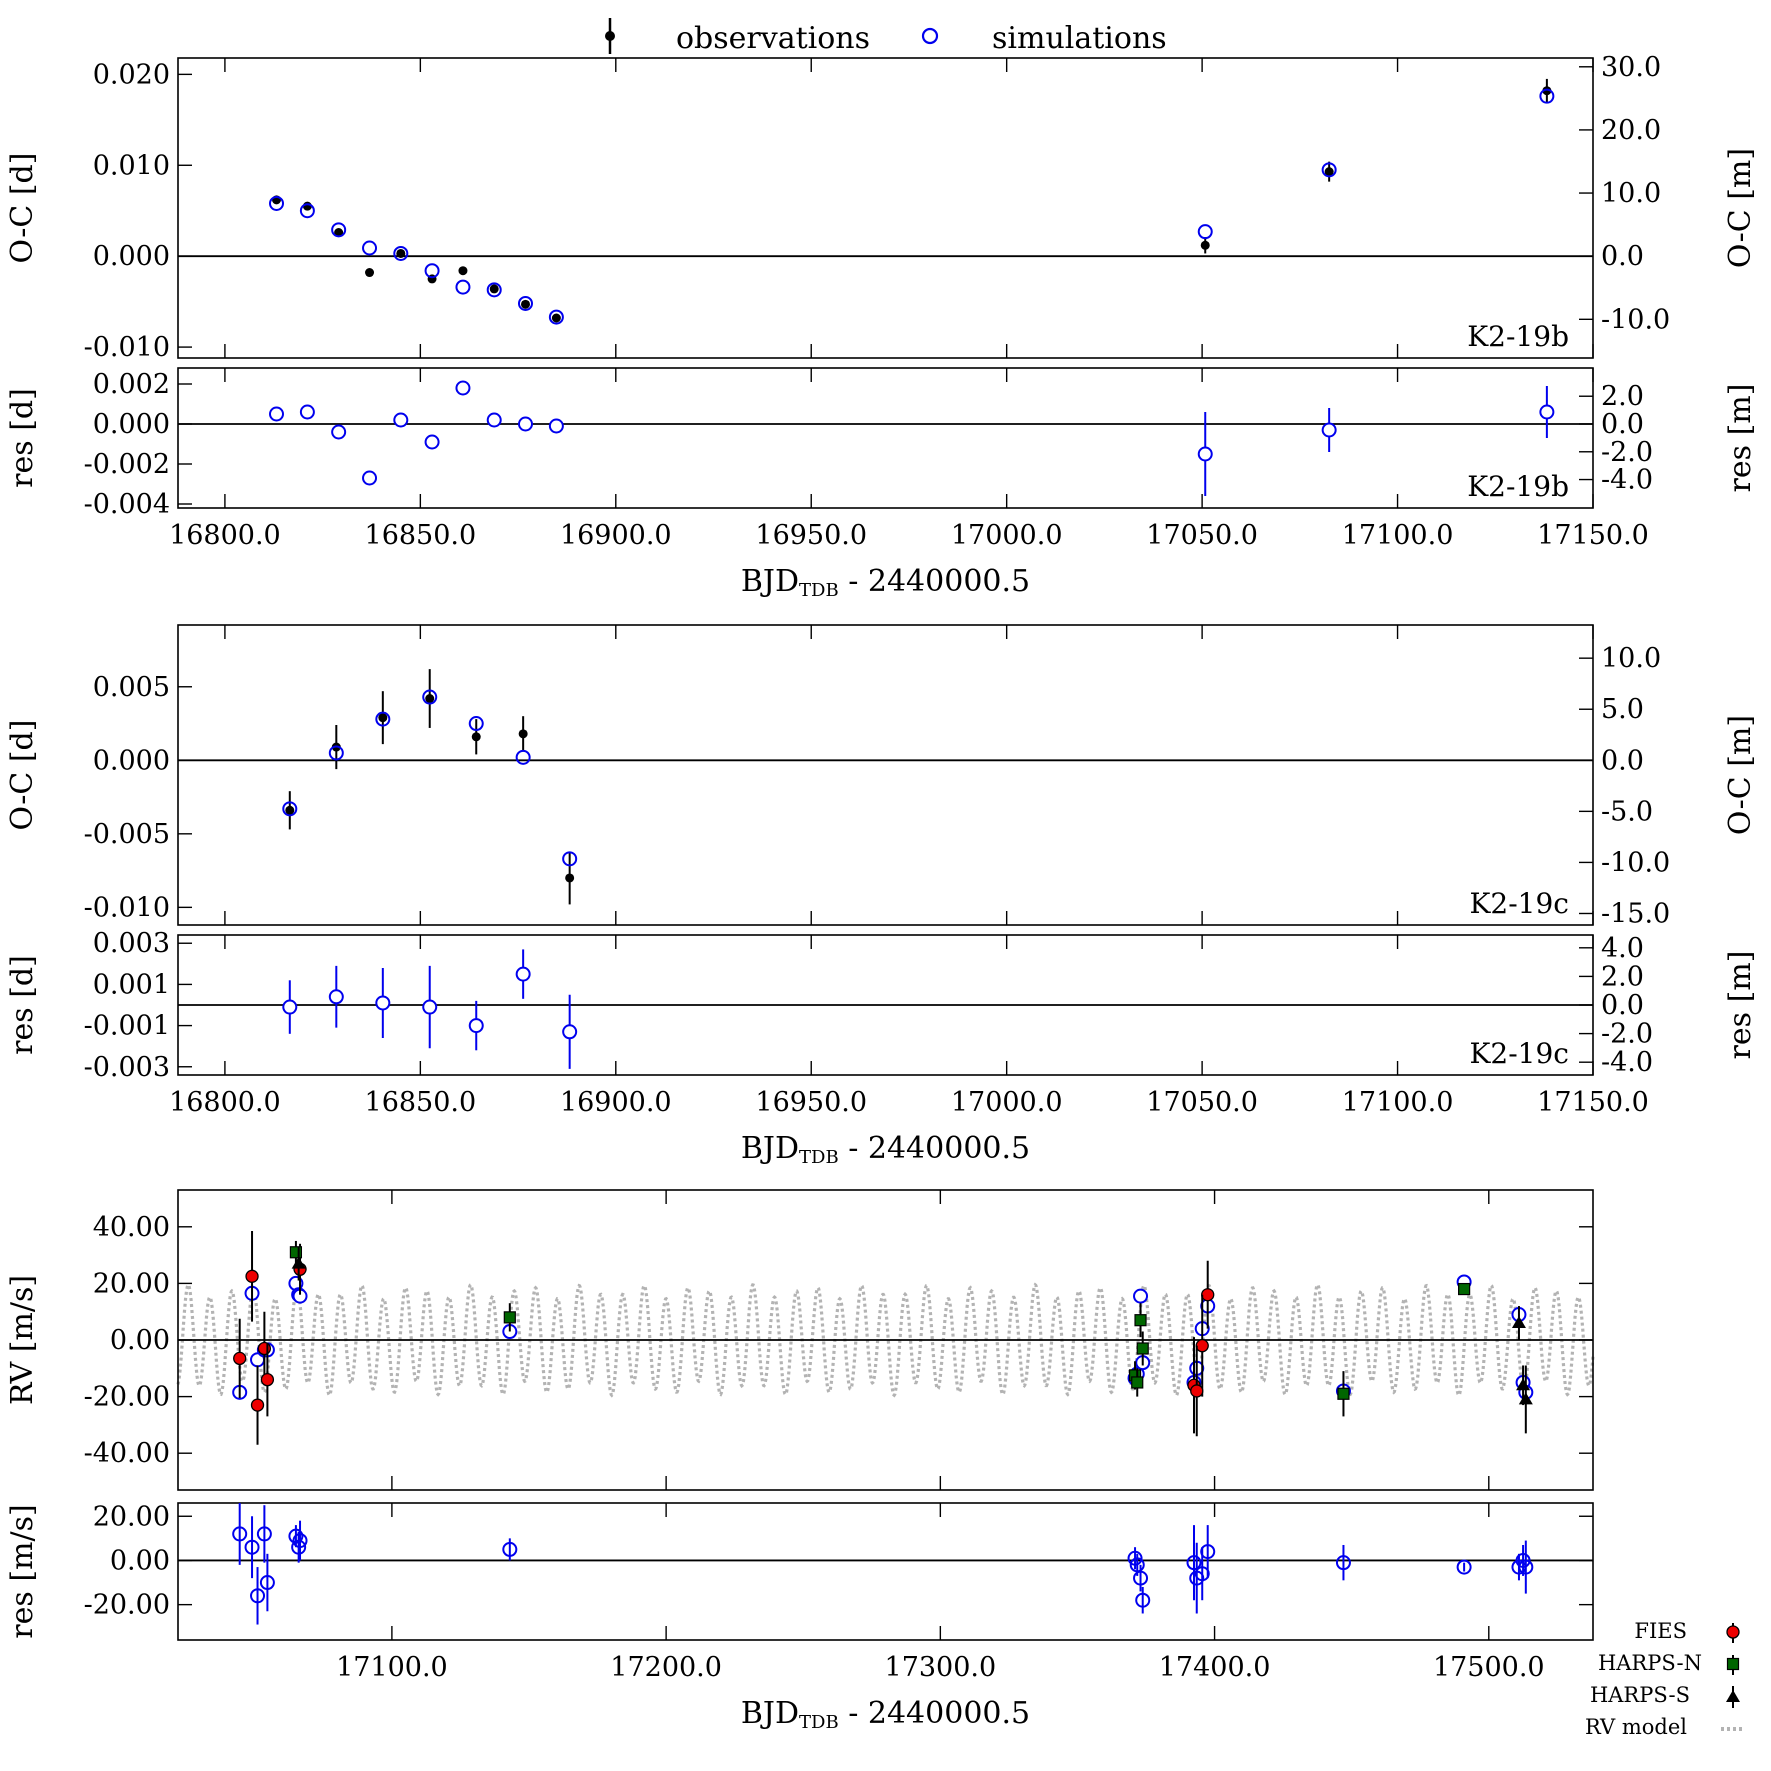 This screenshot has width=1771, height=1771. Describe the element at coordinates (1593, 535) in the screenshot. I see `xtick-label-res_b: 17150.0` at that location.